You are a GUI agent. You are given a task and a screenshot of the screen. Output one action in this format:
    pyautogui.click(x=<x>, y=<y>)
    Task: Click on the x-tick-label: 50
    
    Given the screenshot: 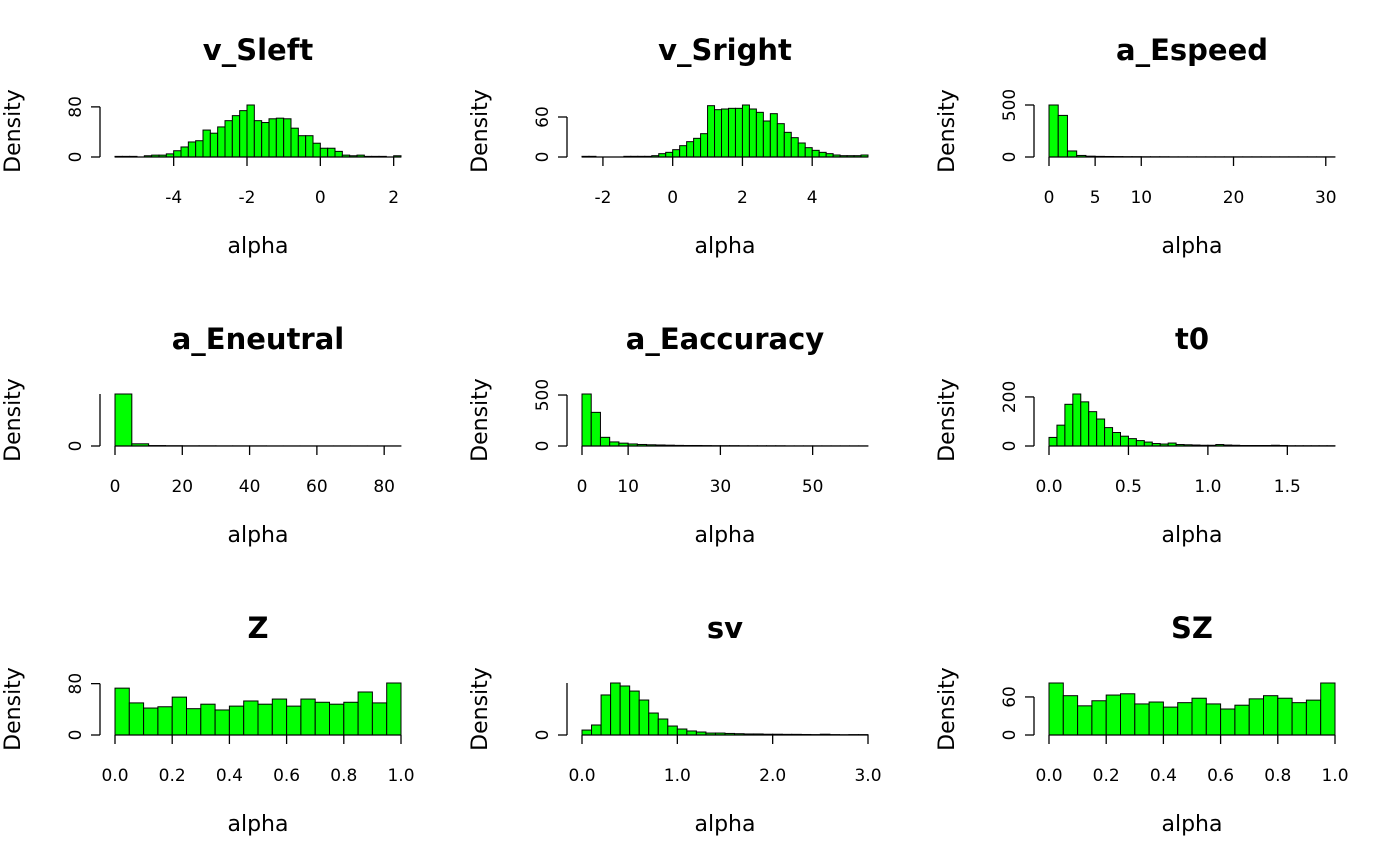 What is the action you would take?
    pyautogui.click(x=813, y=487)
    